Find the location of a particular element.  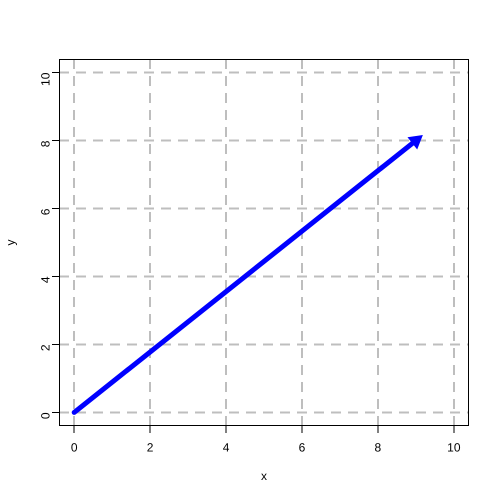

x-tick-label: 6 is located at coordinates (302, 447).